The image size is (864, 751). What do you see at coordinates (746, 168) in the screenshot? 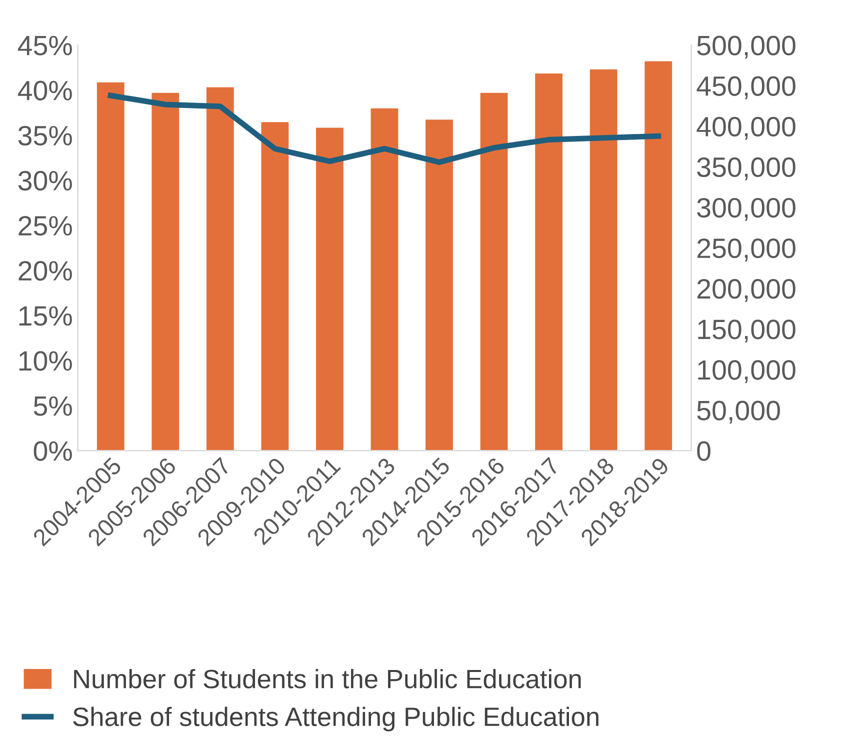
I see `y2-tick-label: 350,000` at bounding box center [746, 168].